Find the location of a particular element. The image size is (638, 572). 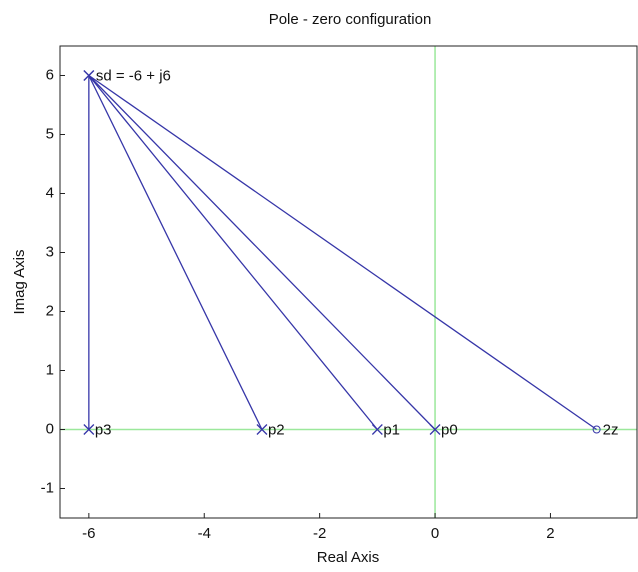

y-tick-label: 2 is located at coordinates (50, 310).